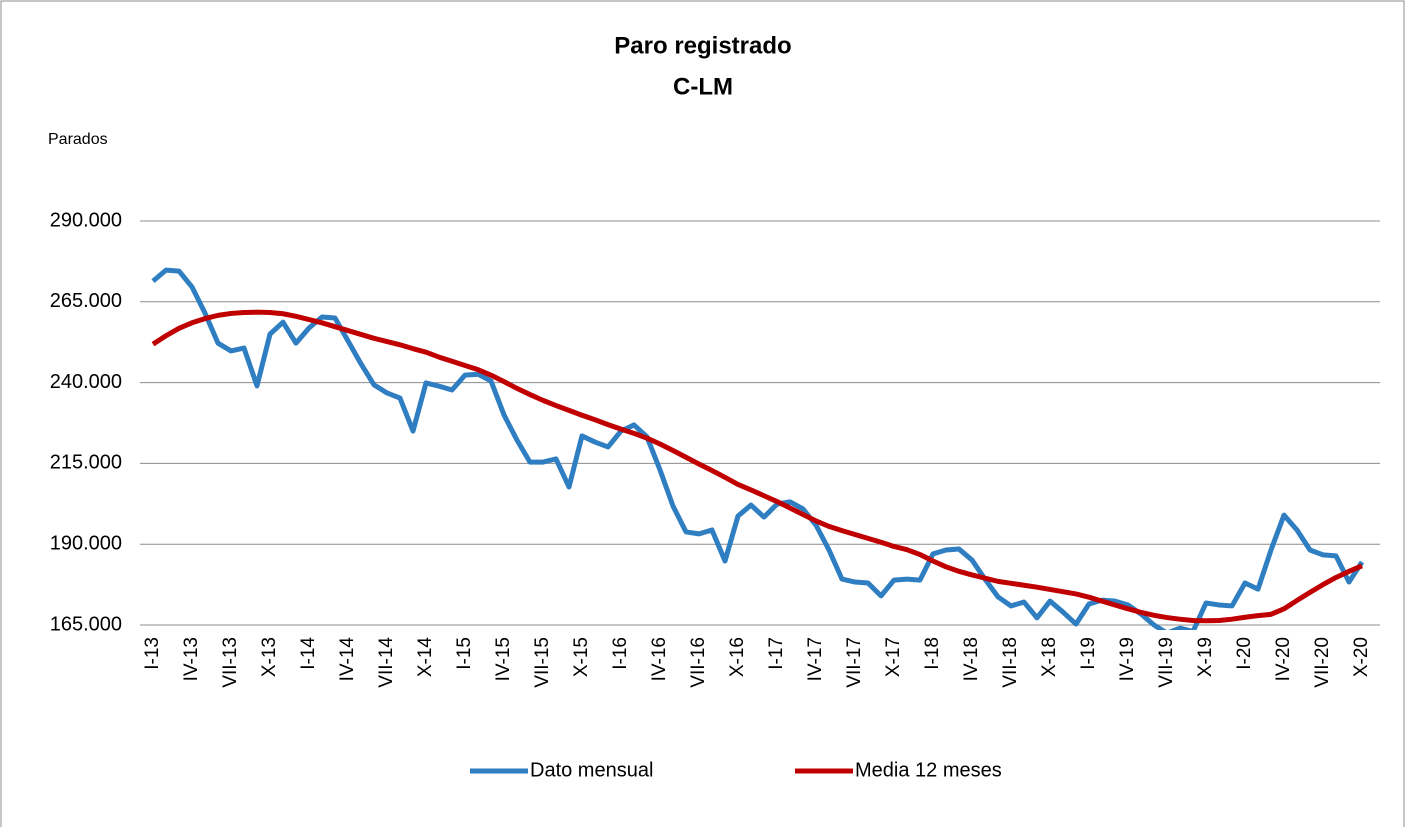 The width and height of the screenshot is (1407, 827). I want to click on x-tick-label: I-19, so click(1088, 653).